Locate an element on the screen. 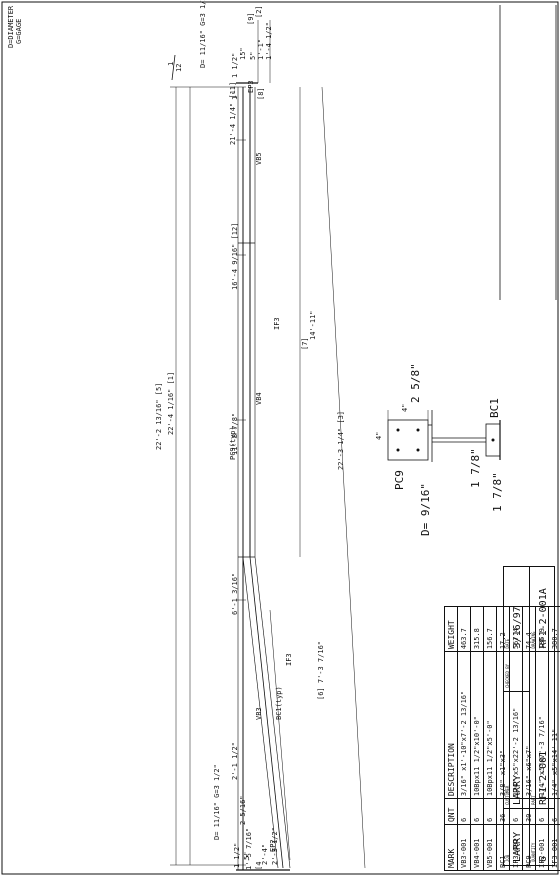 This screenshot has height=876, width=560. dim-1-4: 1'-4 1/2" is located at coordinates (269, 41).